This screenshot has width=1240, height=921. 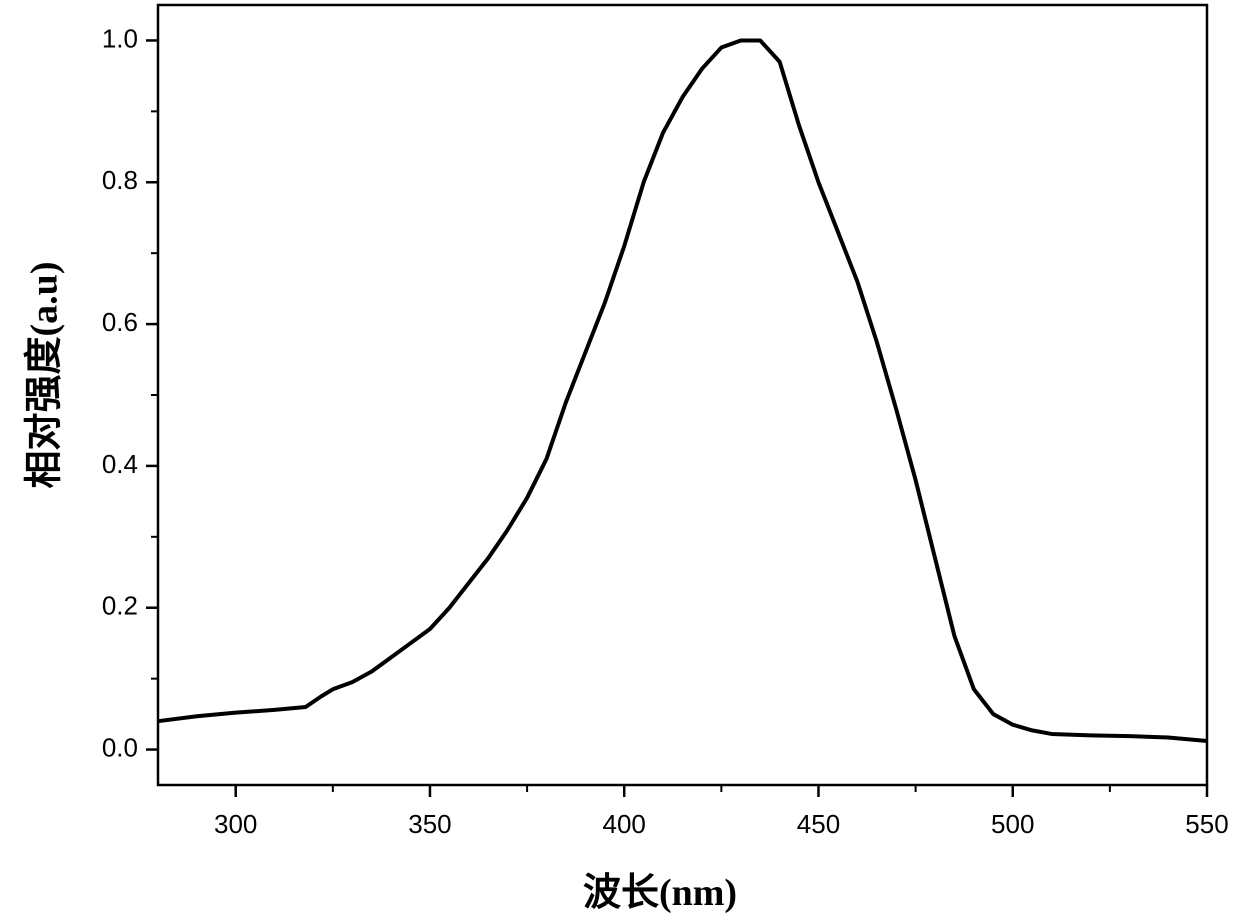 I want to click on x-tick-label: 450, so click(x=818, y=824).